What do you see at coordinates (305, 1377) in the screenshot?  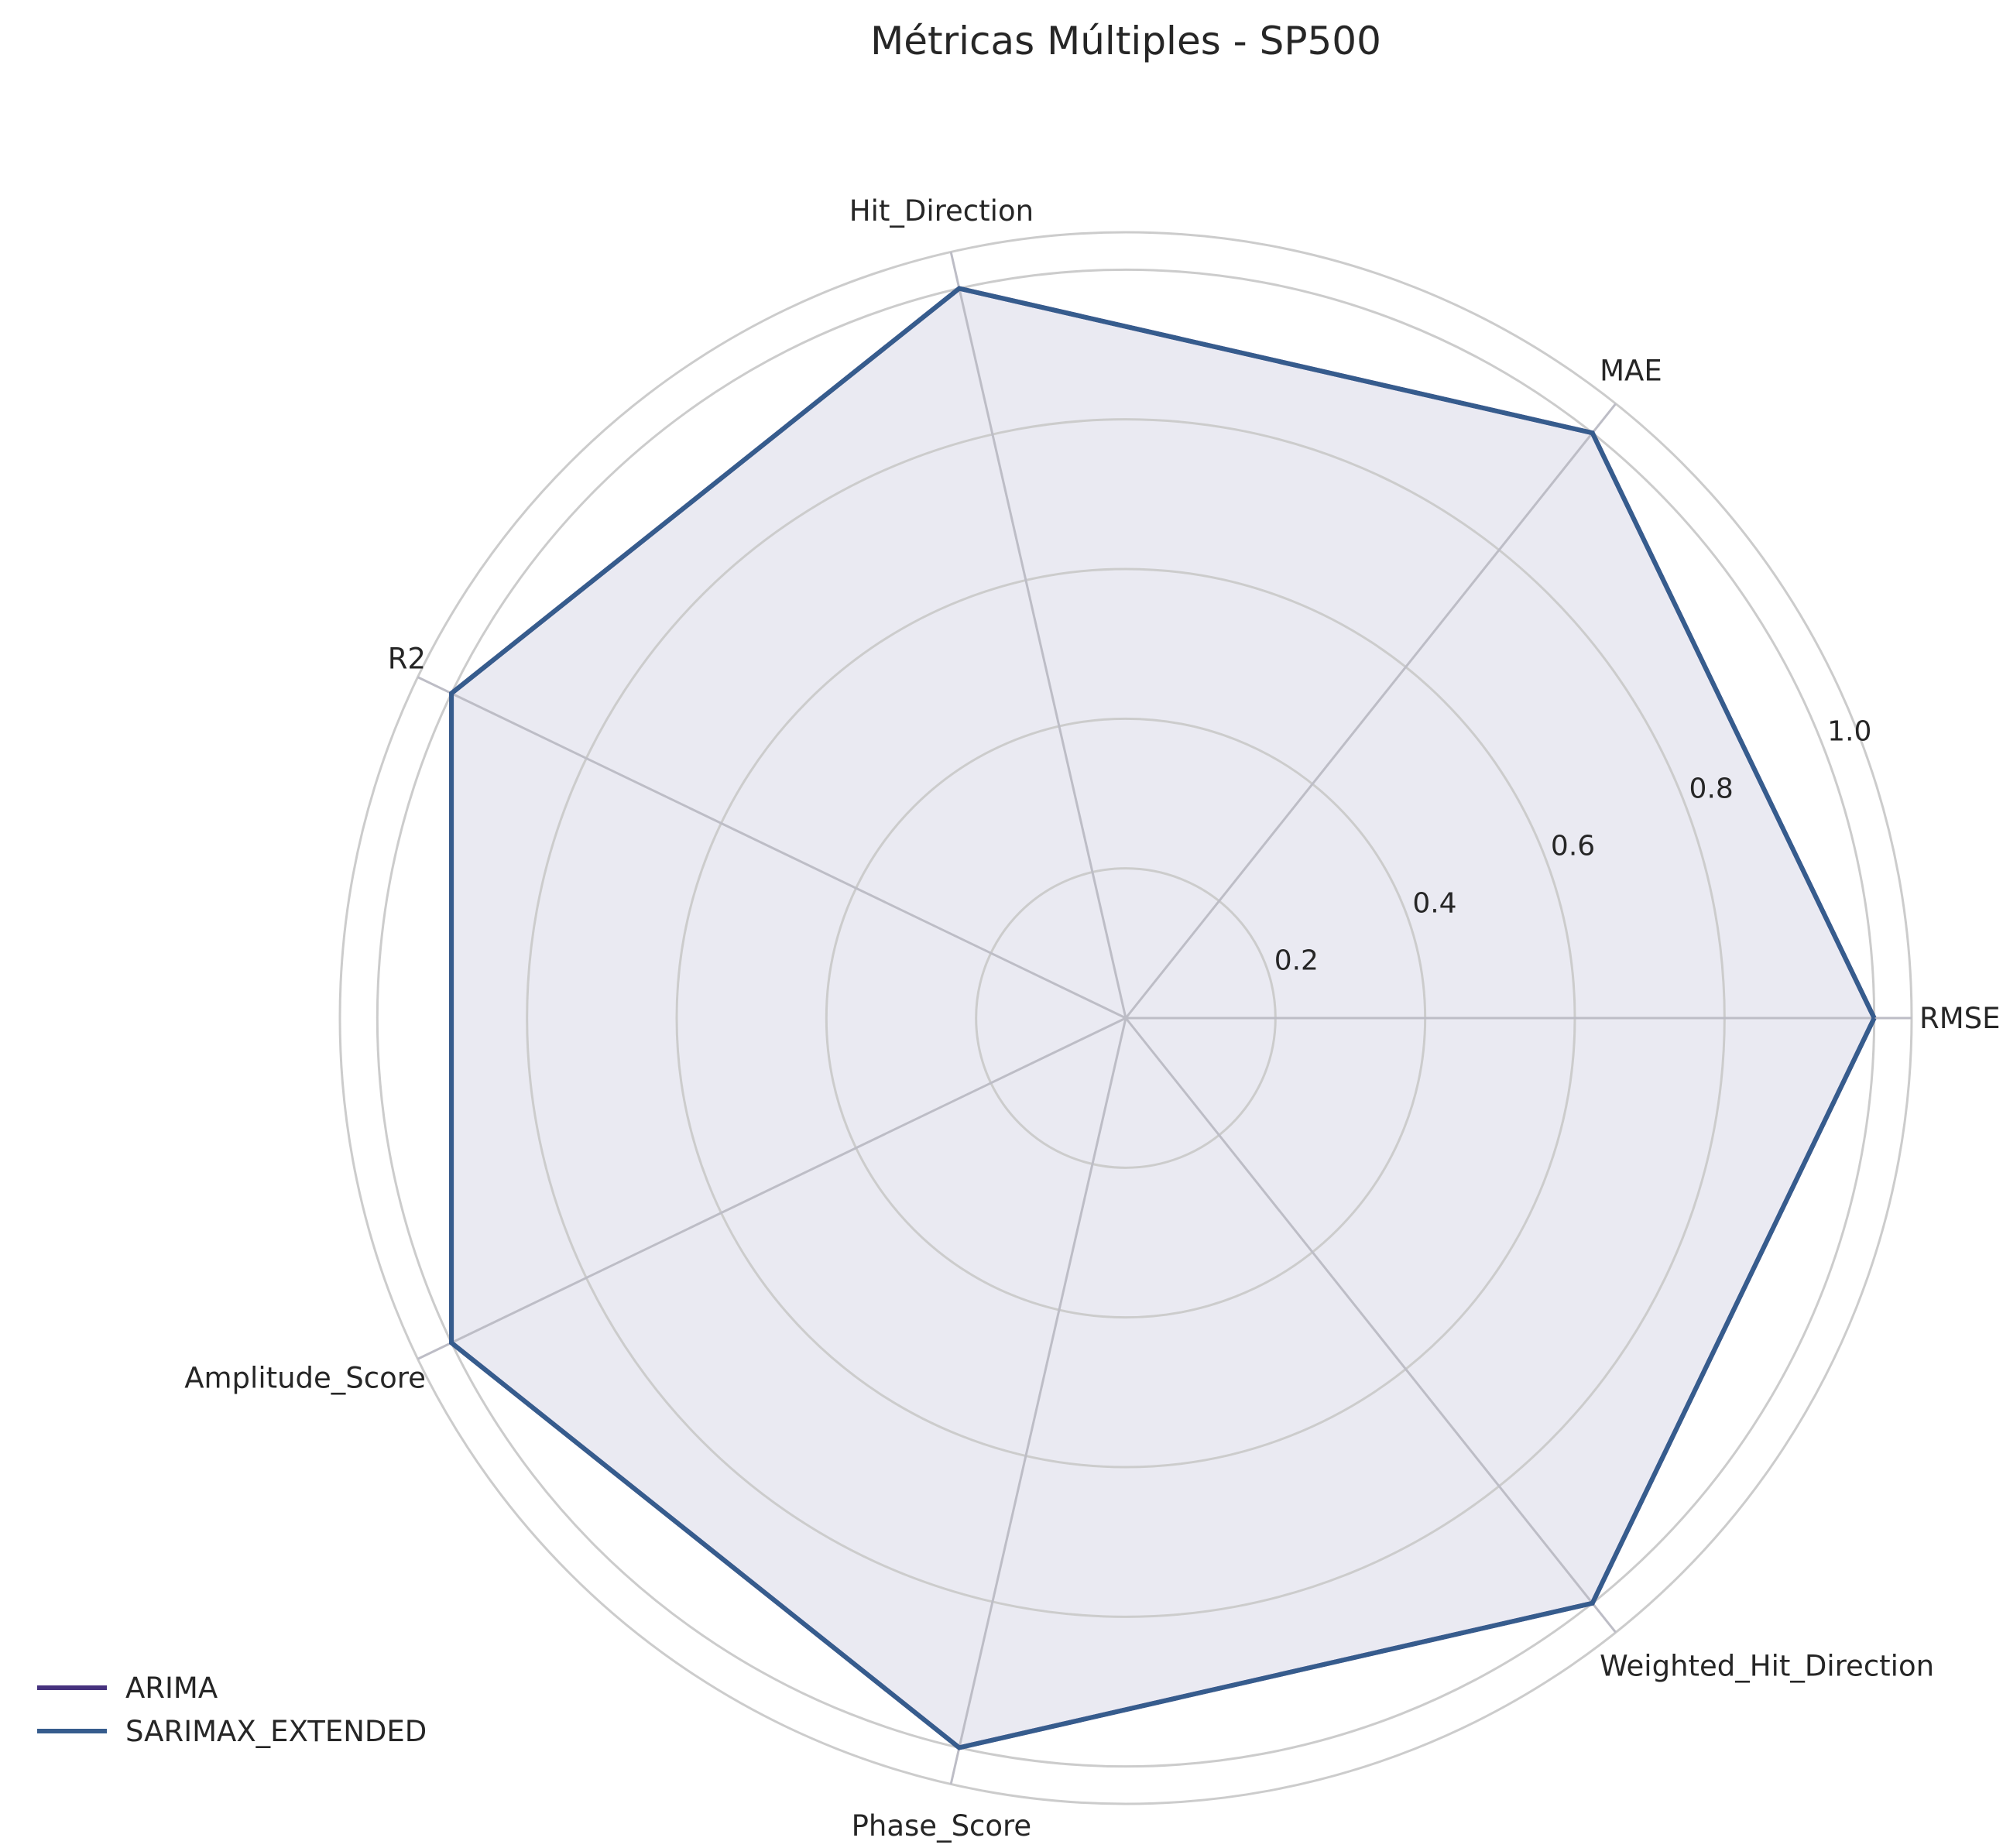 I see `axis-label-amplitude_score: Amplitude_Score` at bounding box center [305, 1377].